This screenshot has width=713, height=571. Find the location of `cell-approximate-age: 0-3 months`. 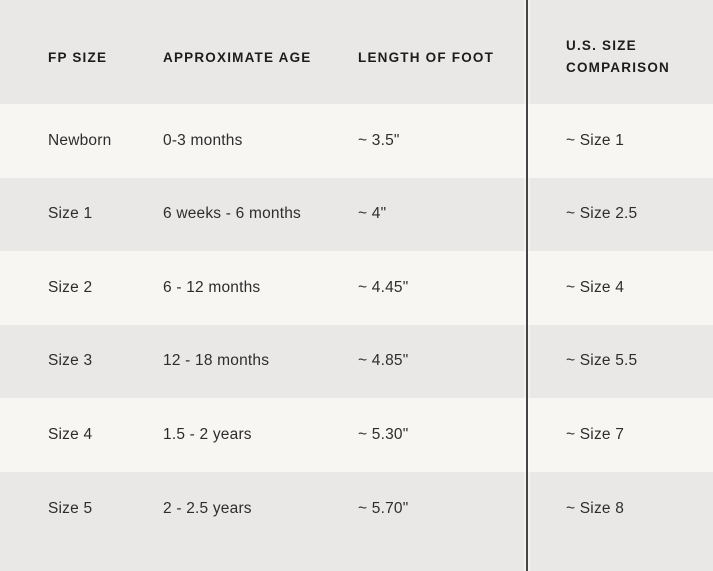

cell-approximate-age: 0-3 months is located at coordinates (260, 141).